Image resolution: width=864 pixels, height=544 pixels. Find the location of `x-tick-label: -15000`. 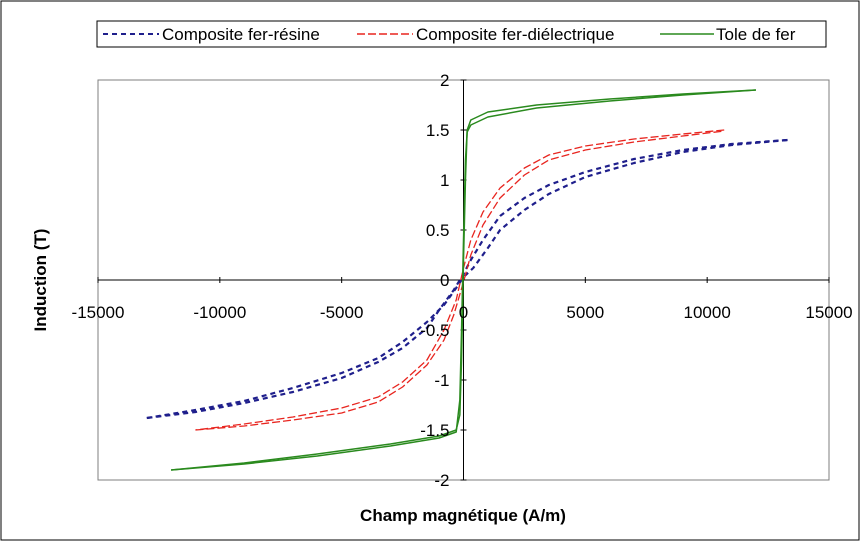

x-tick-label: -15000 is located at coordinates (98, 312).